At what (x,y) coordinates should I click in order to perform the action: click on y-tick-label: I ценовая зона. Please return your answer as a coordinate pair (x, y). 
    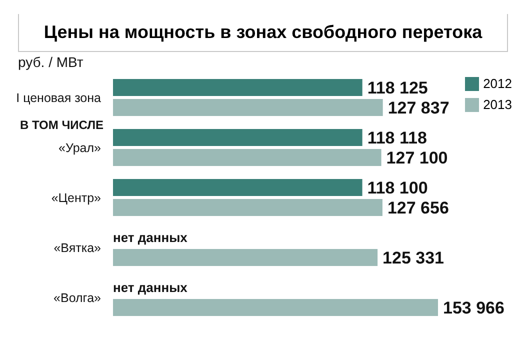
    Looking at the image, I should click on (59, 98).